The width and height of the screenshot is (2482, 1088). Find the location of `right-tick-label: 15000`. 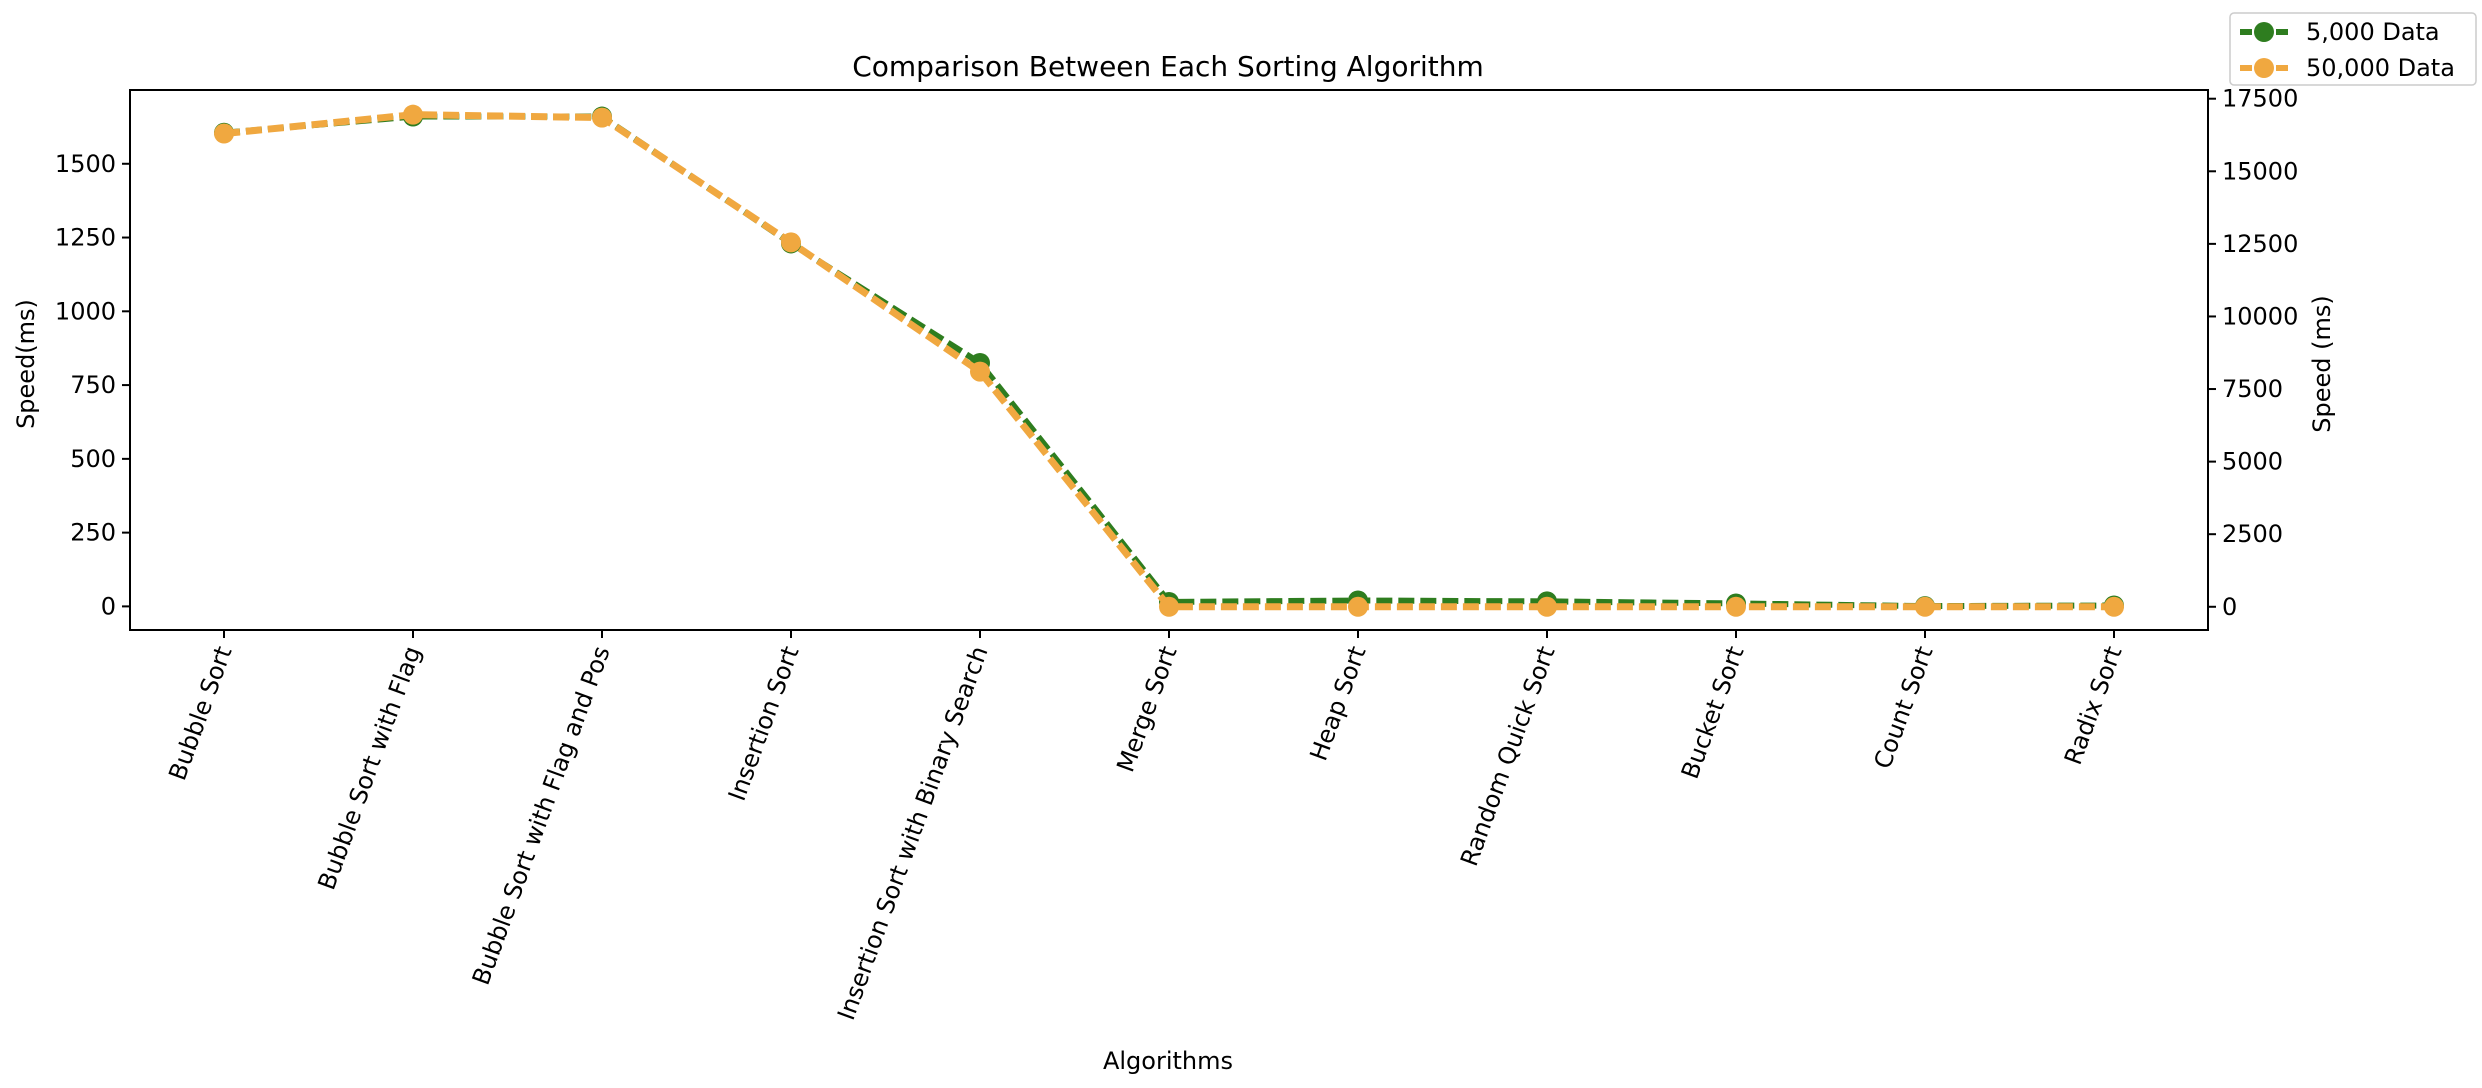

right-tick-label: 15000 is located at coordinates (2260, 171).